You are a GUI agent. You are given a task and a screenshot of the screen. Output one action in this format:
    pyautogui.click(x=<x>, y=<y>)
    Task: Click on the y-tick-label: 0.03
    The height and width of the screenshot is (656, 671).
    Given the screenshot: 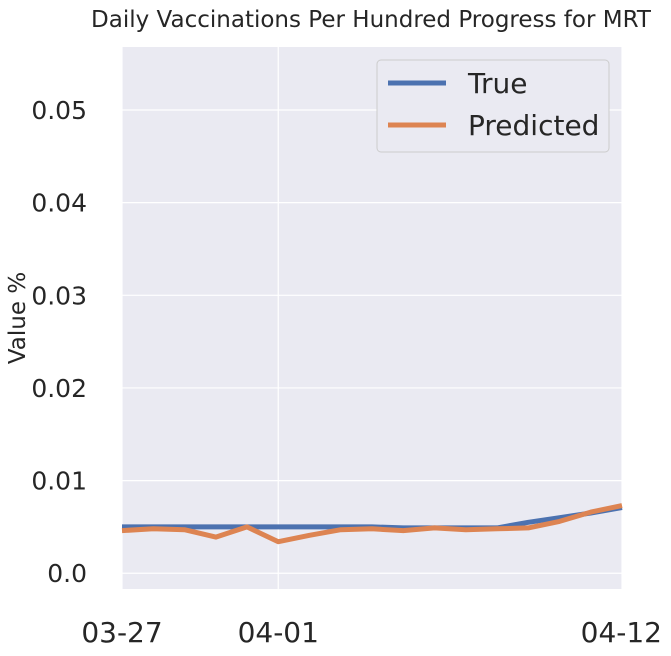 What is the action you would take?
    pyautogui.click(x=59, y=295)
    